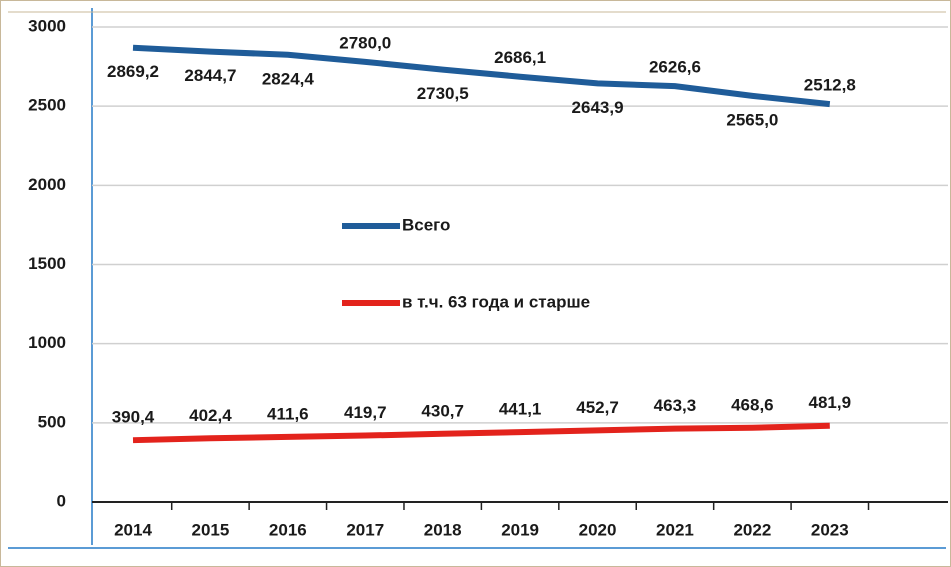  What do you see at coordinates (47, 105) in the screenshot?
I see `y-tick-label: 2500` at bounding box center [47, 105].